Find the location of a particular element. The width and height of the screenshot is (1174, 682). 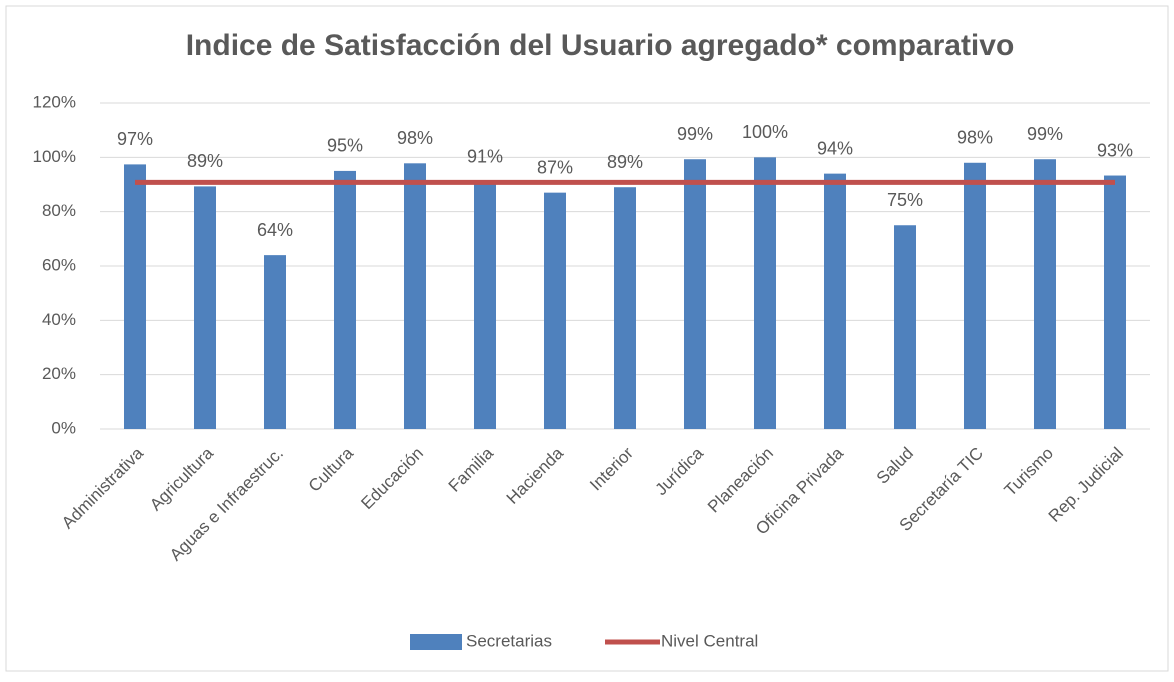

data-label: 64% is located at coordinates (275, 230).